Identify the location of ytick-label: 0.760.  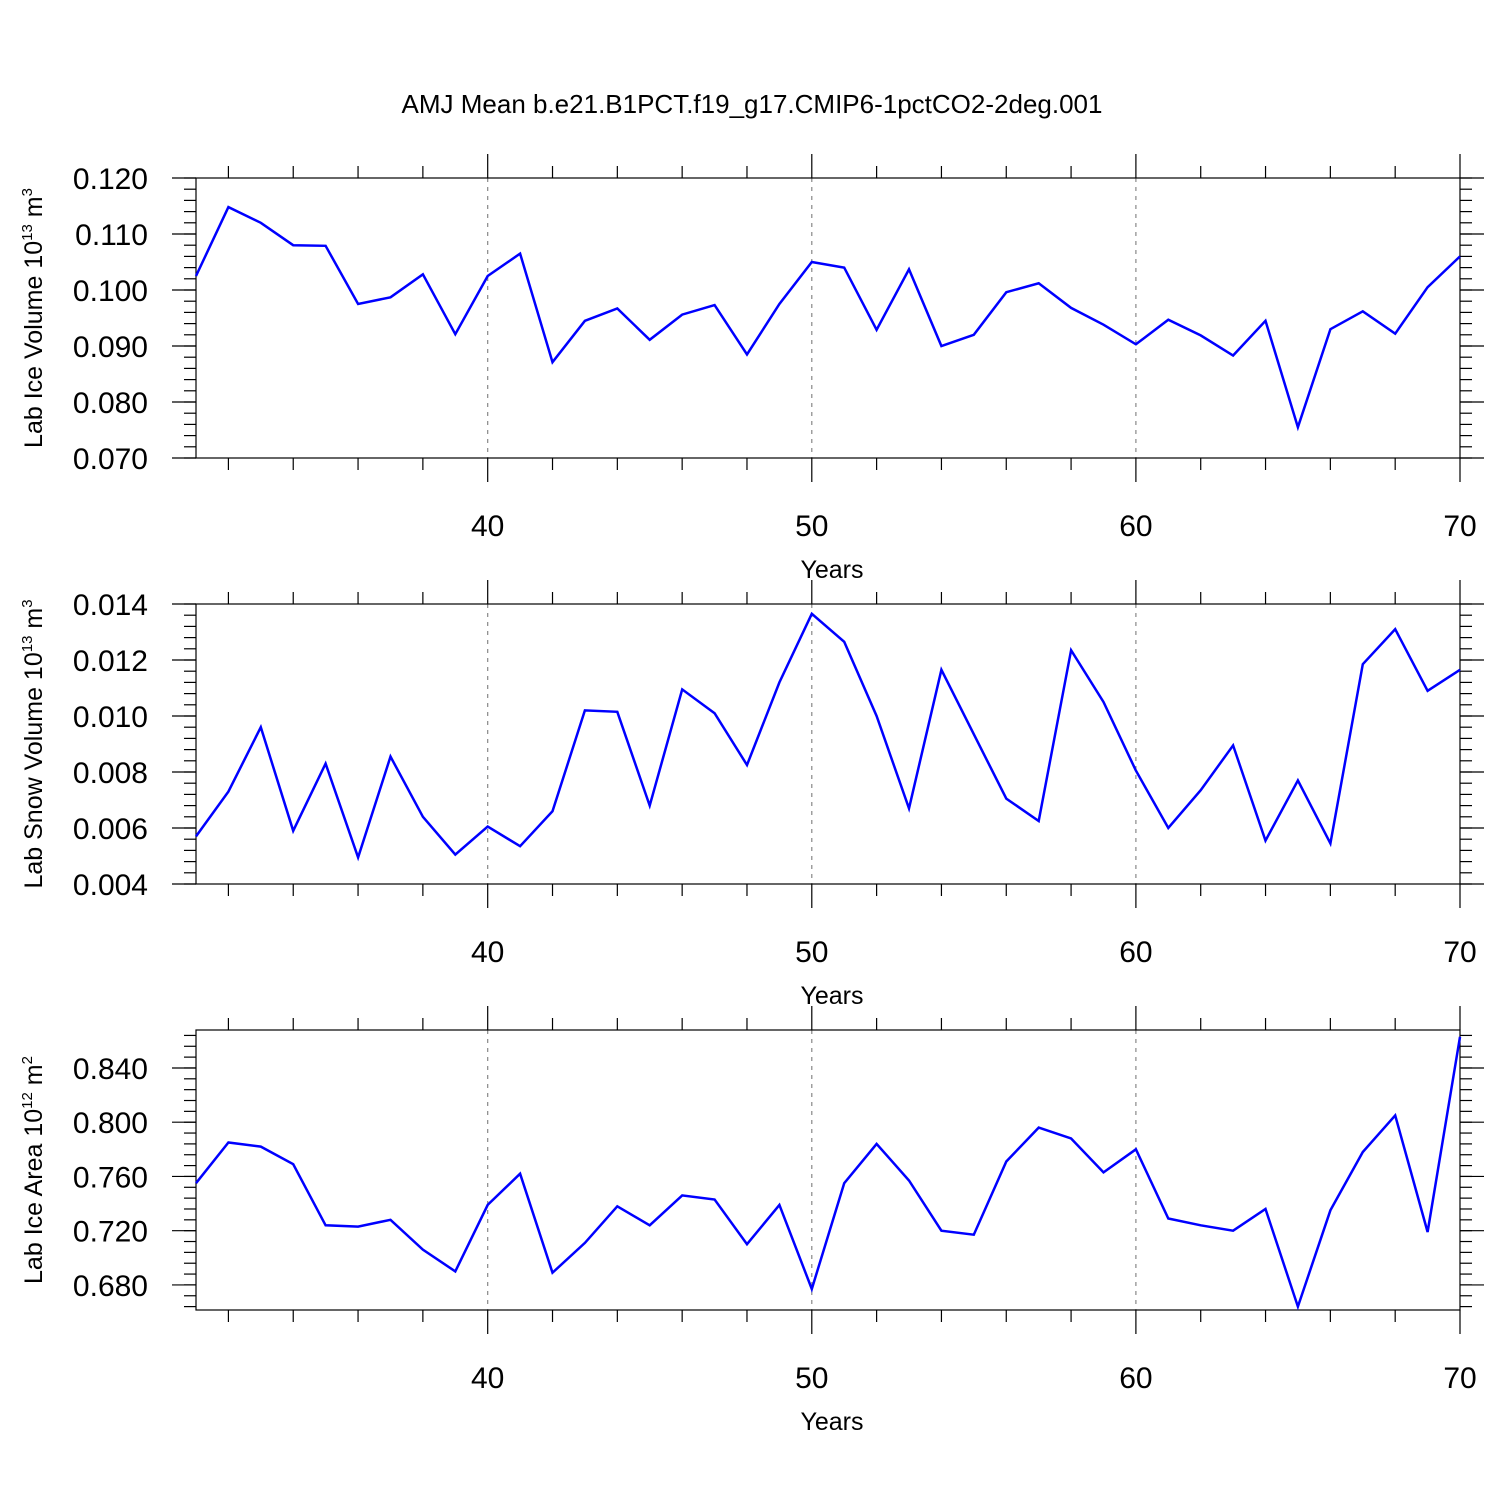
(110, 1177).